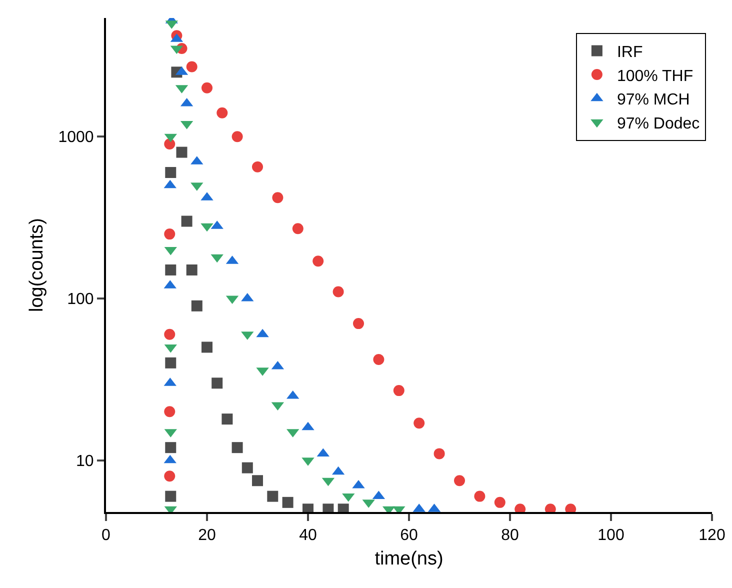  Describe the element at coordinates (207, 535) in the screenshot. I see `x-tick-label: 20` at that location.